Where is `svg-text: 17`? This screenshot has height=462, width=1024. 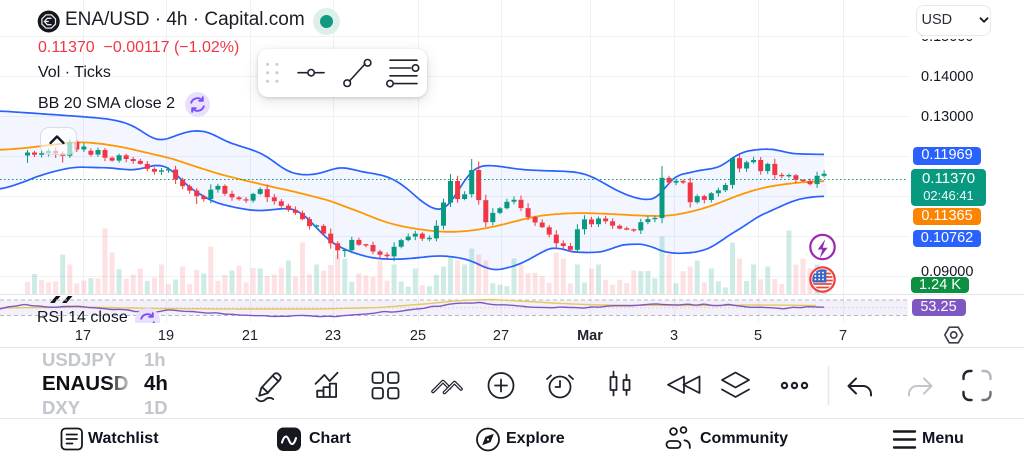
svg-text: 17 is located at coordinates (83, 336).